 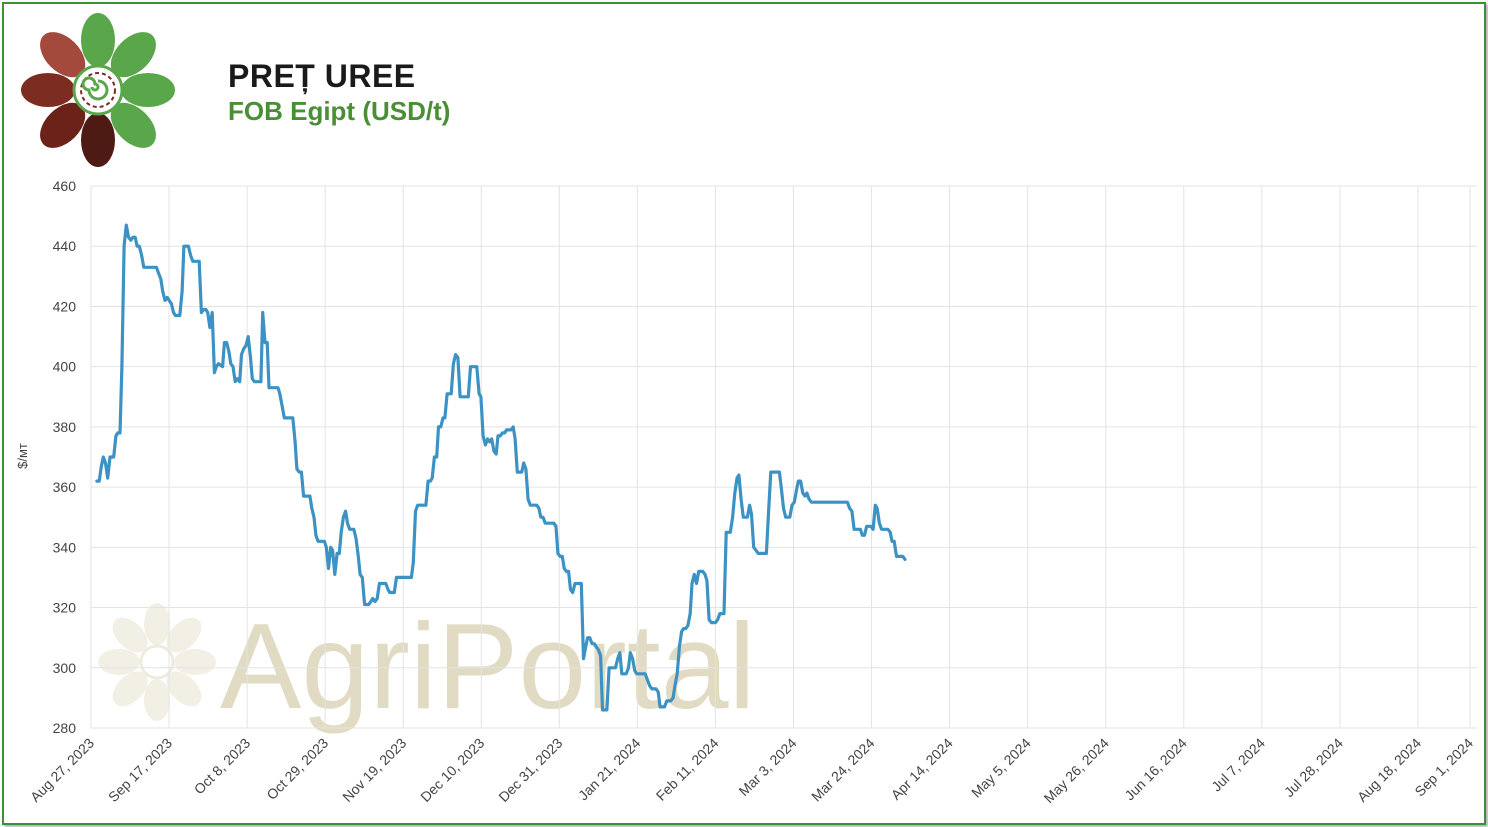 What do you see at coordinates (65, 547) in the screenshot?
I see `y-tick-label: 340` at bounding box center [65, 547].